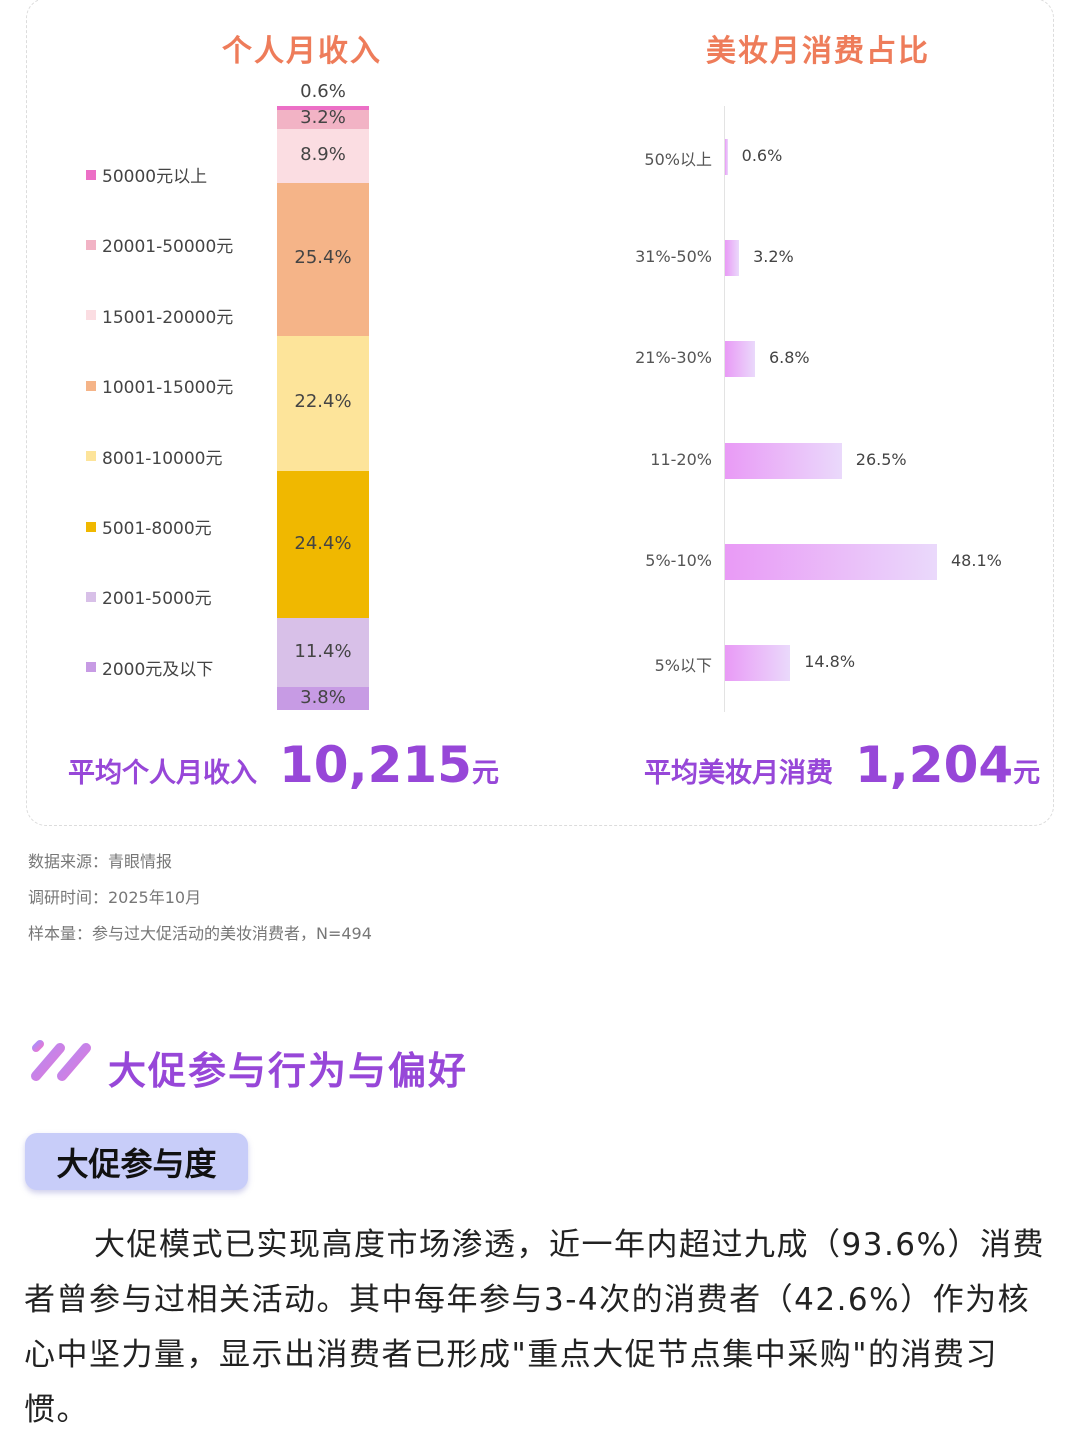 The height and width of the screenshot is (1440, 1080). I want to click on avg-income-unit: 元, so click(485, 773).